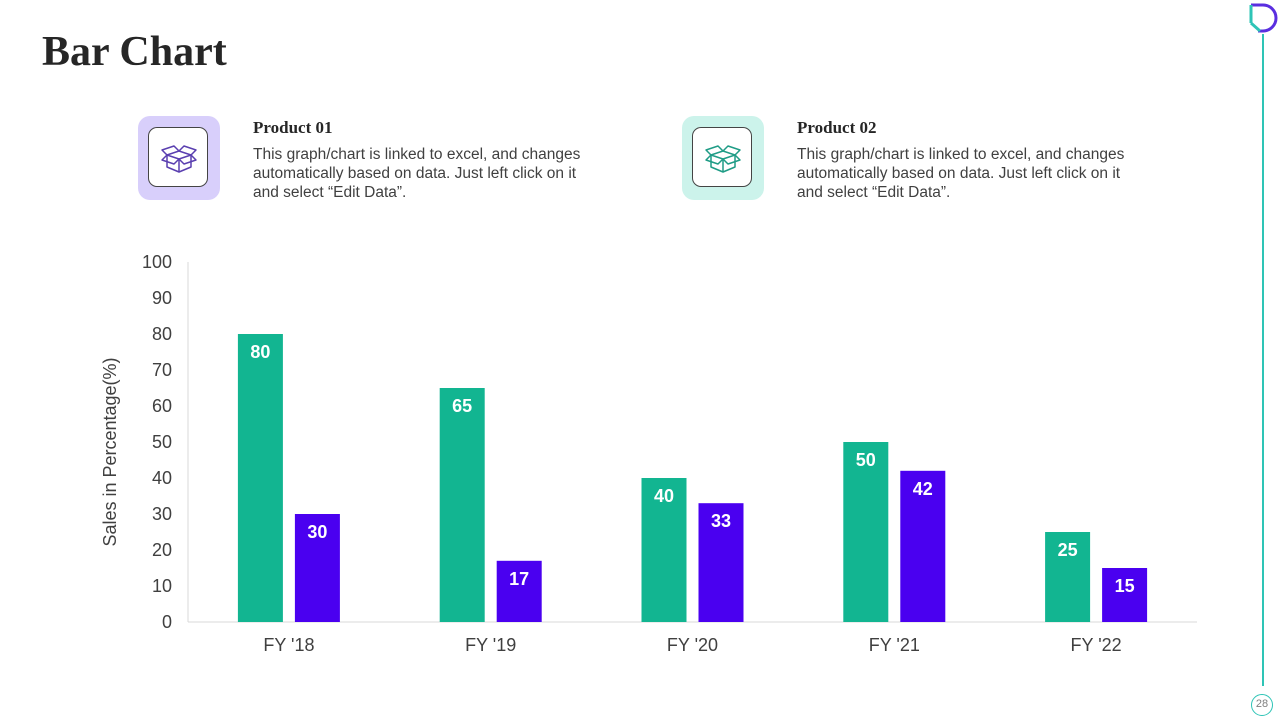 This screenshot has height=720, width=1280. I want to click on product-01-icon-tile, so click(179, 158).